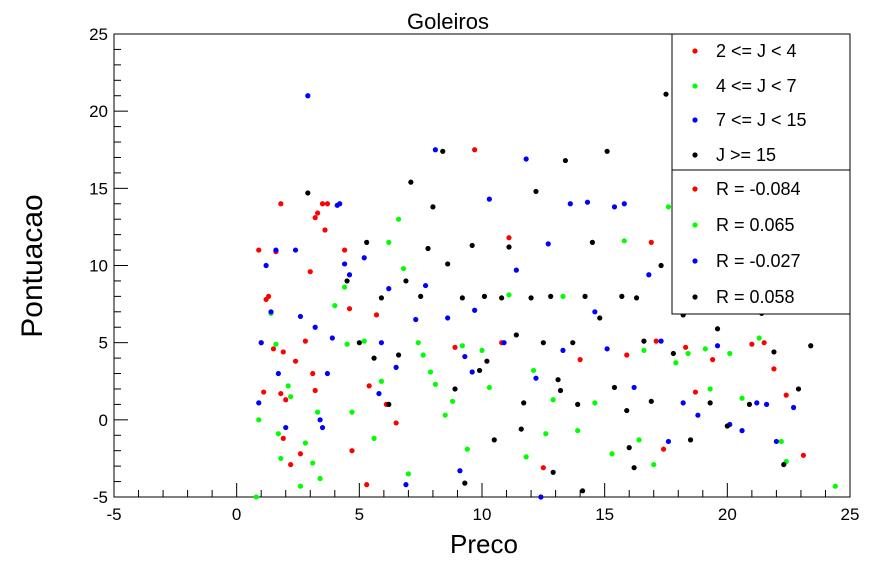 The width and height of the screenshot is (896, 572). What do you see at coordinates (756, 51) in the screenshot?
I see `legend-series-label: 2 <= J < 4` at bounding box center [756, 51].